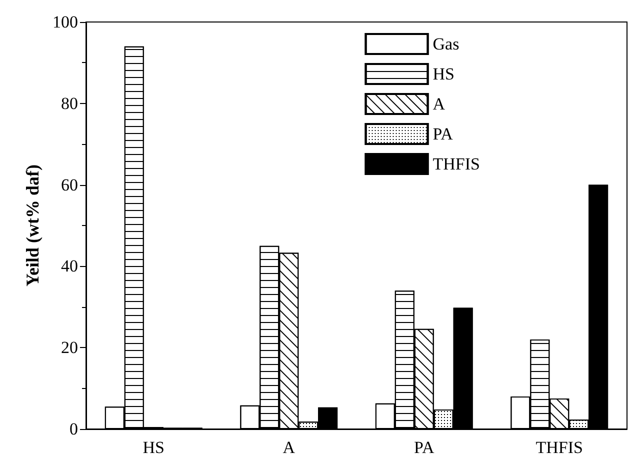 Image resolution: width=635 pixels, height=459 pixels. What do you see at coordinates (69, 184) in the screenshot?
I see `y-tick-label: 60` at bounding box center [69, 184].